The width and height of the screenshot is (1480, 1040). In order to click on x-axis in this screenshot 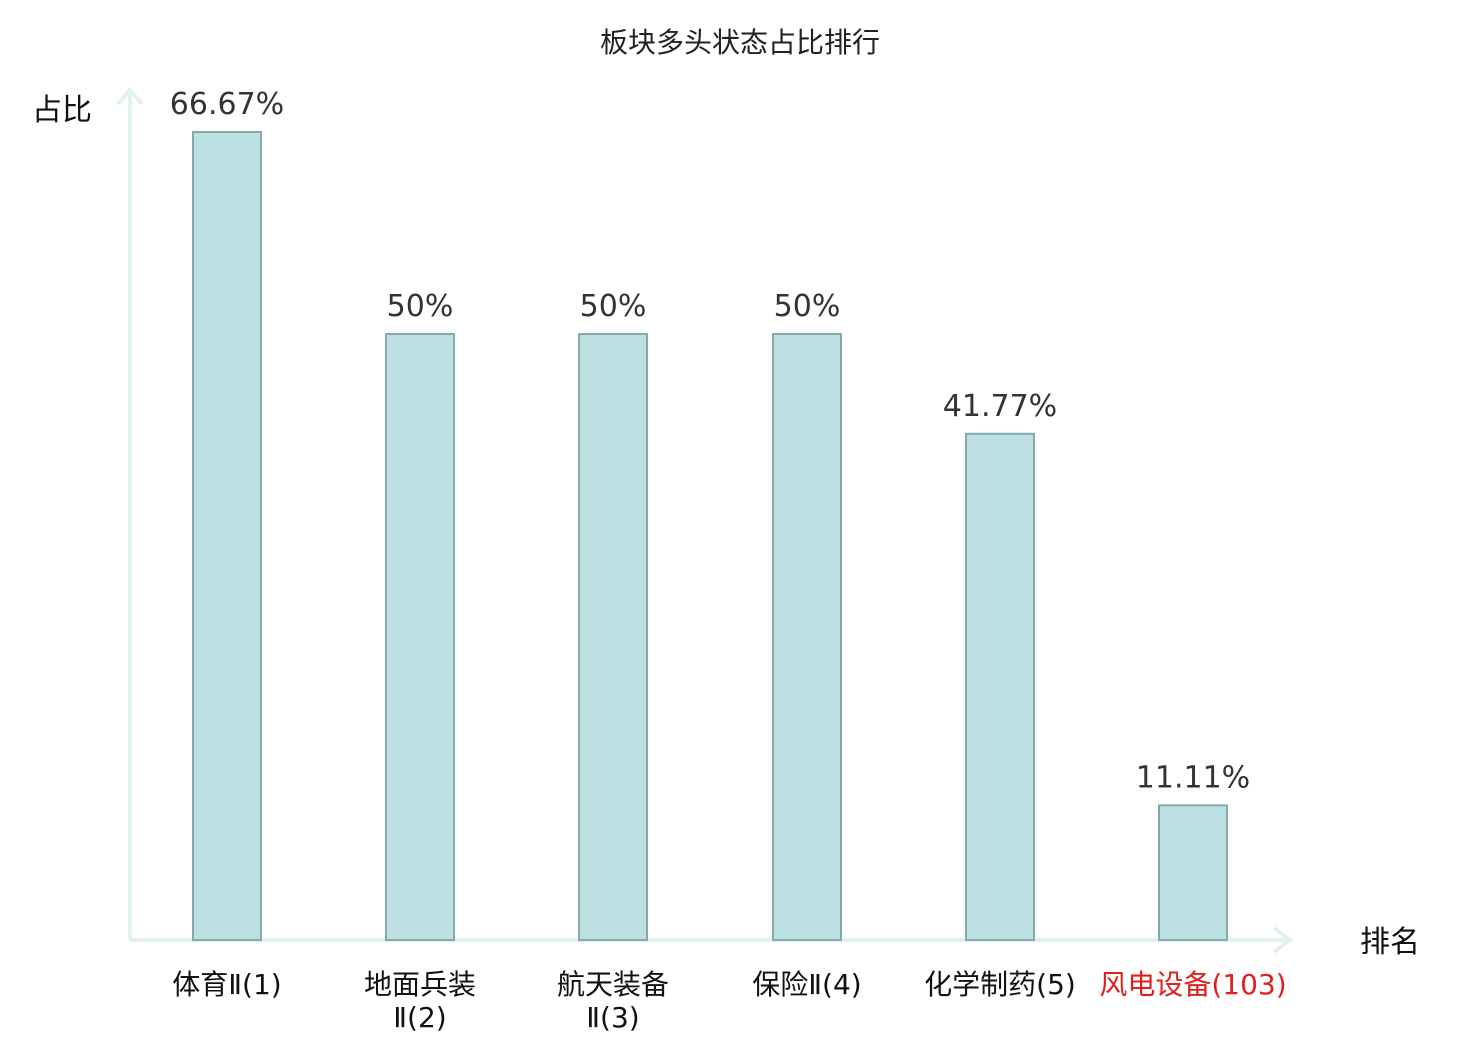, I will do `click(712, 940)`.